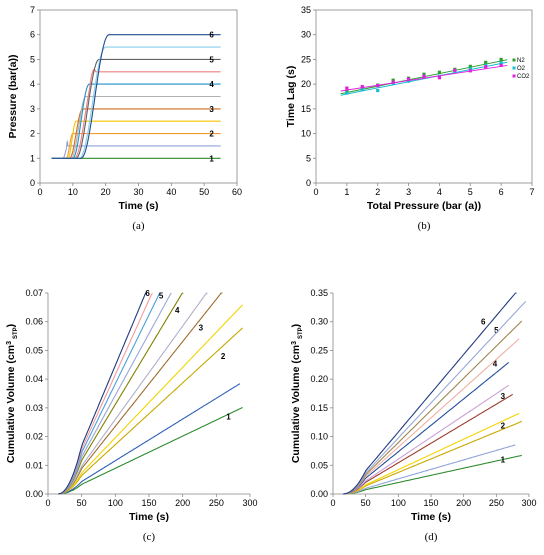  Describe the element at coordinates (463, 503) in the screenshot. I see `x-tick-label: 200` at that location.